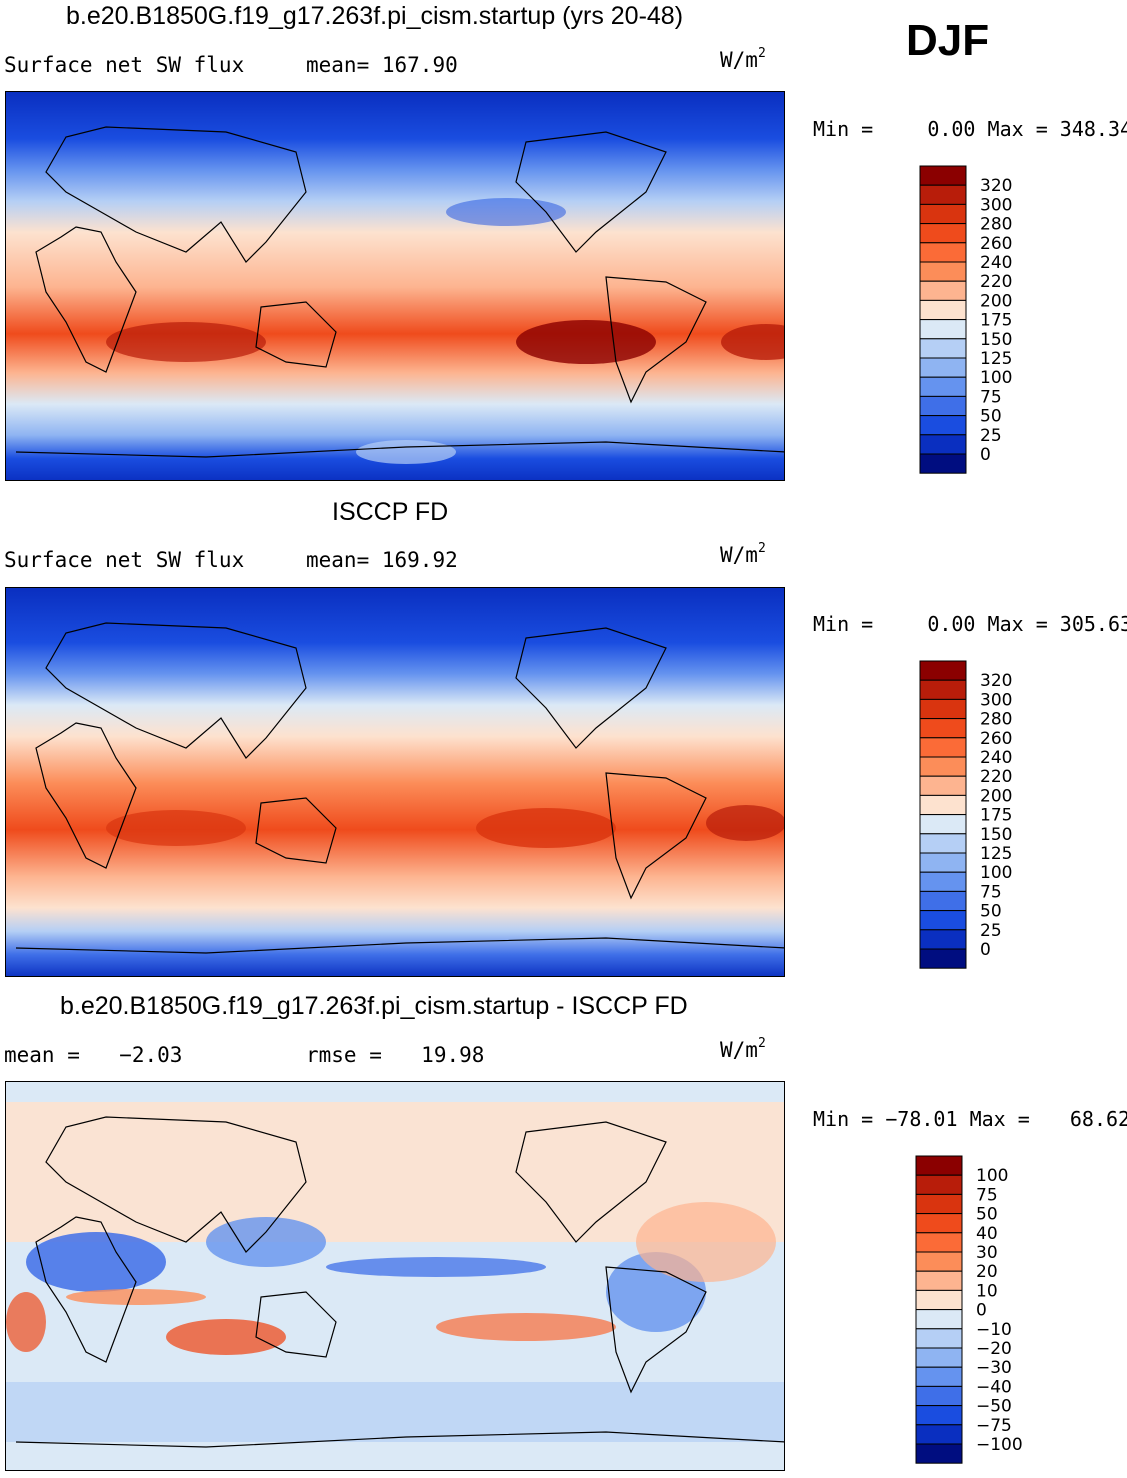 Image resolution: width=1127 pixels, height=1478 pixels. I want to click on panel-1-colorbar-label-0: 320, so click(996, 186).